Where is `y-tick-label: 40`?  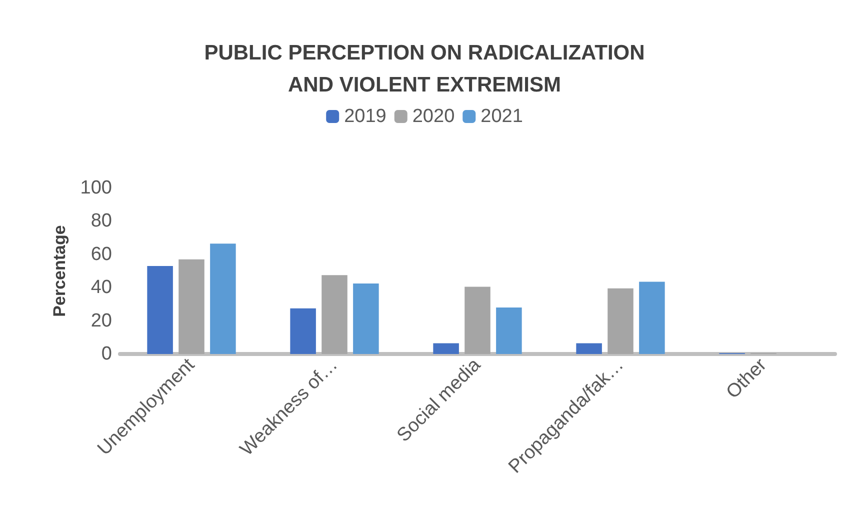
y-tick-label: 40 is located at coordinates (101, 287).